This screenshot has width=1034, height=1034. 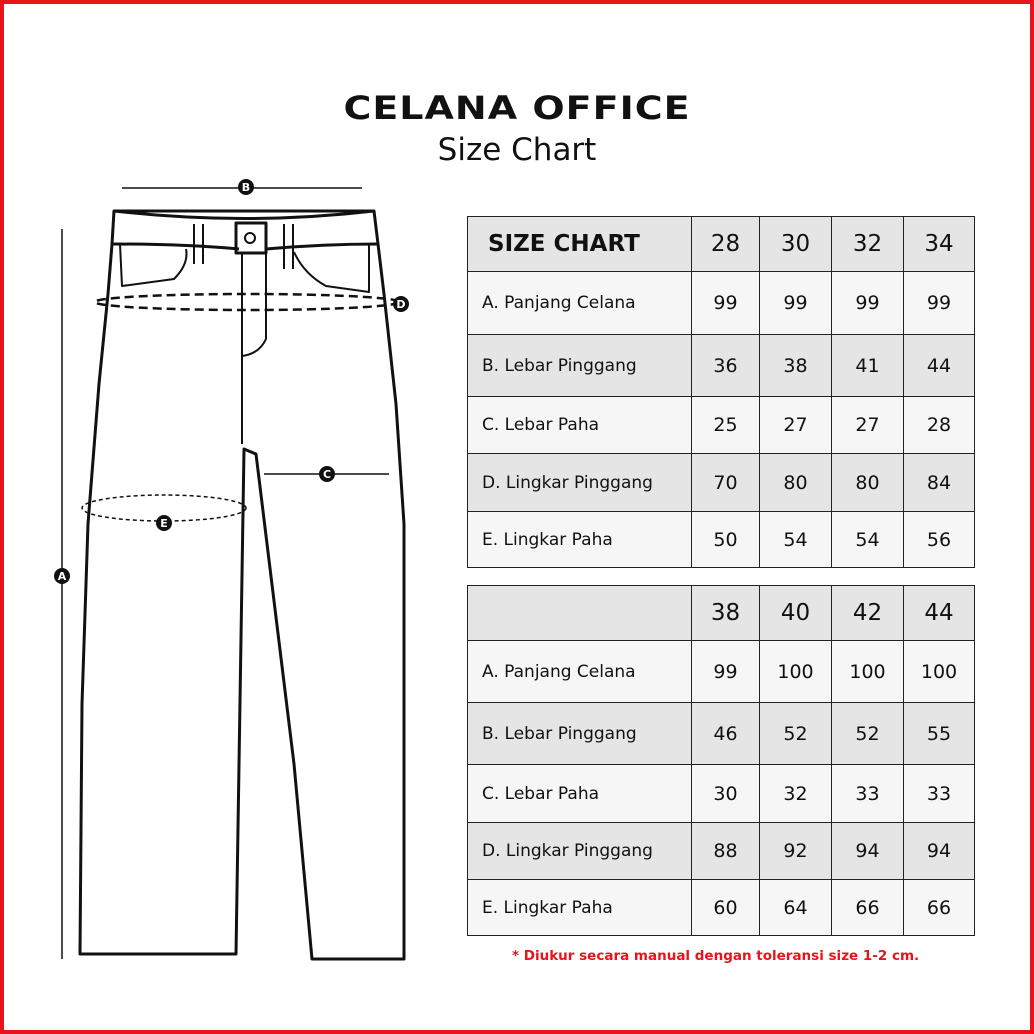 I want to click on cell: 44, so click(x=939, y=365).